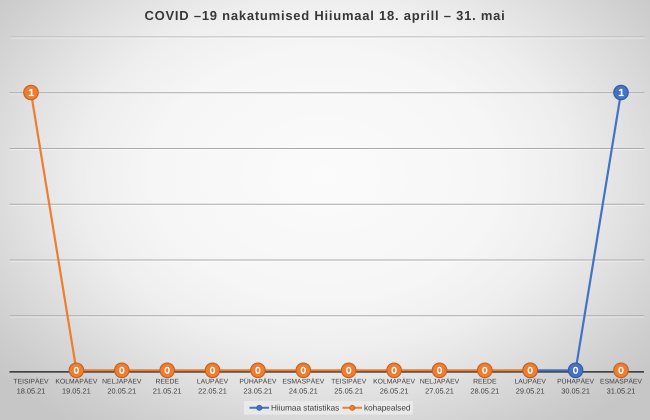 Image resolution: width=650 pixels, height=420 pixels. Describe the element at coordinates (387, 408) in the screenshot. I see `svg-text: kohapealsed` at that location.